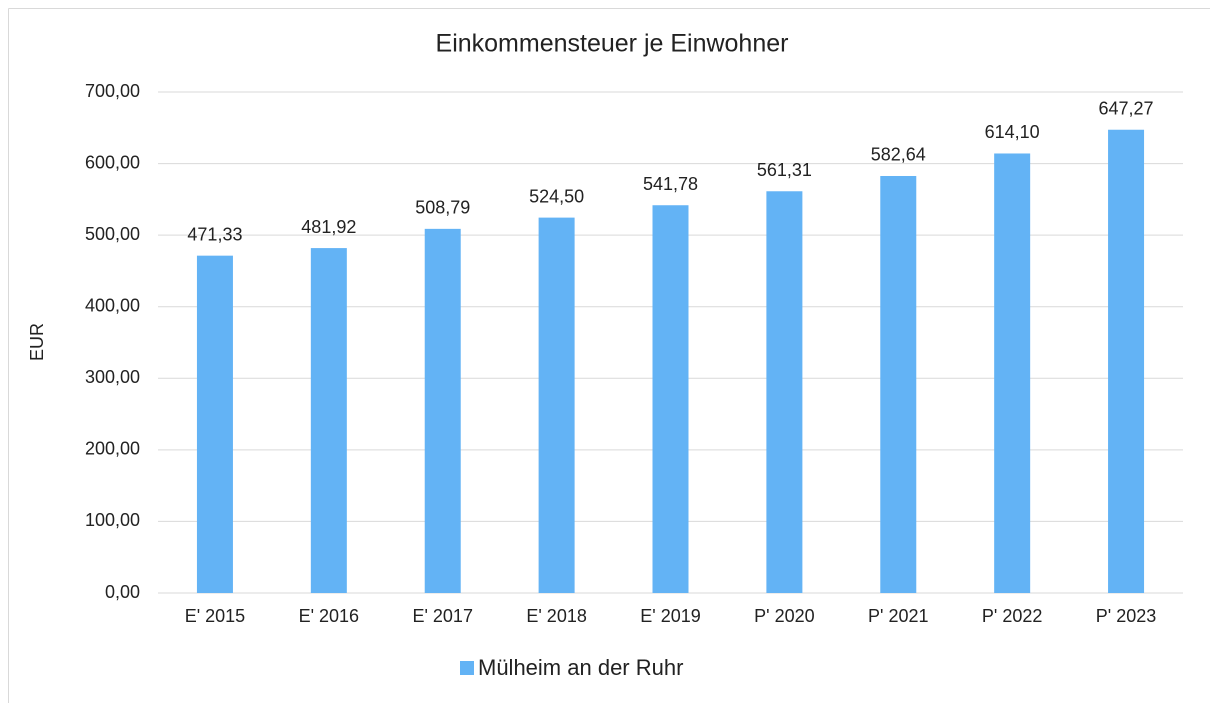 The height and width of the screenshot is (703, 1210). I want to click on data-label: 541,78, so click(670, 184).